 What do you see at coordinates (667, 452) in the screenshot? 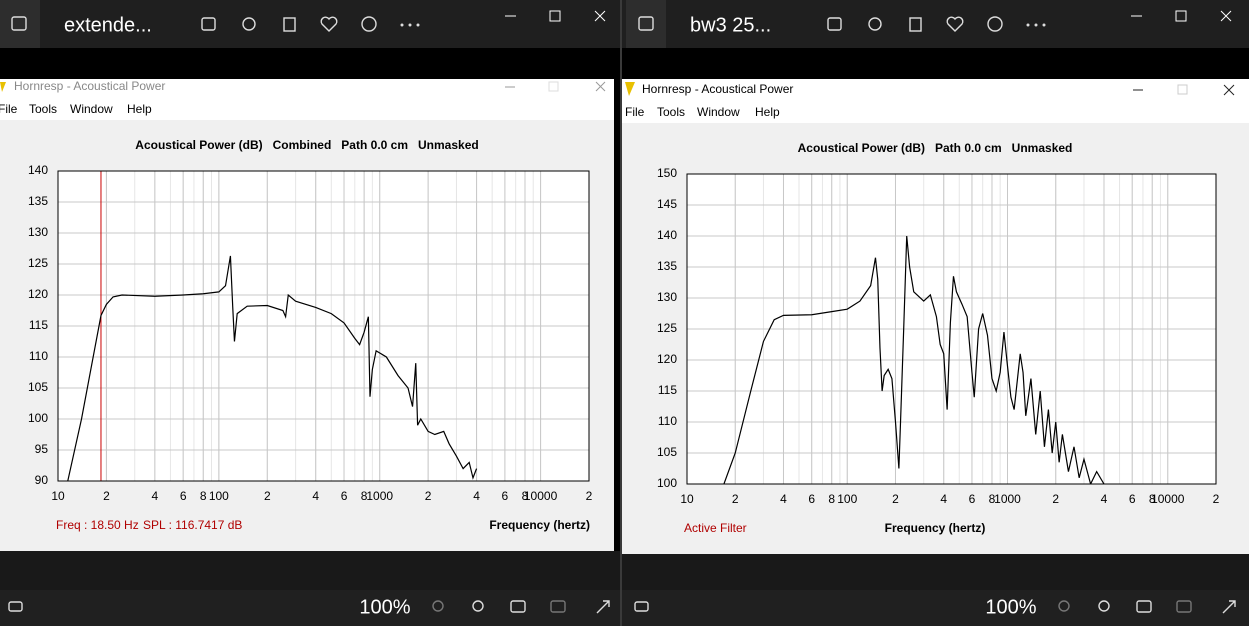
I see `y-tick-label: 105` at bounding box center [667, 452].